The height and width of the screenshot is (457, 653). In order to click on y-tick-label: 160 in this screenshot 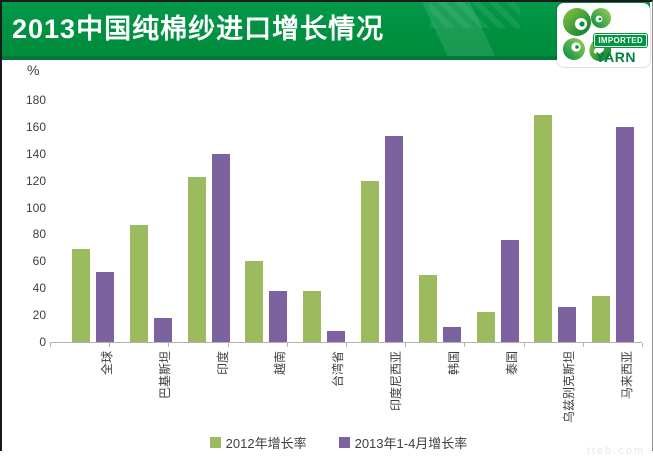, I will do `click(35, 126)`.